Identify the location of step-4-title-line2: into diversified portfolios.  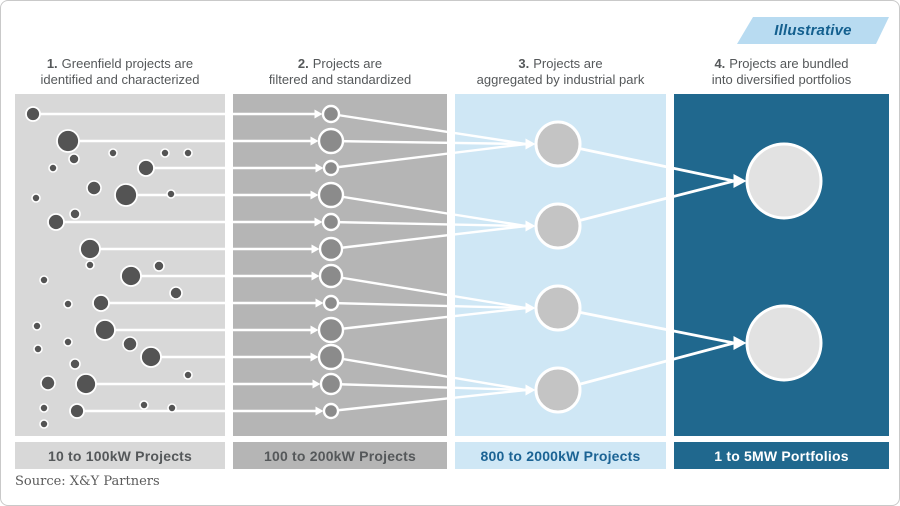
(781, 79).